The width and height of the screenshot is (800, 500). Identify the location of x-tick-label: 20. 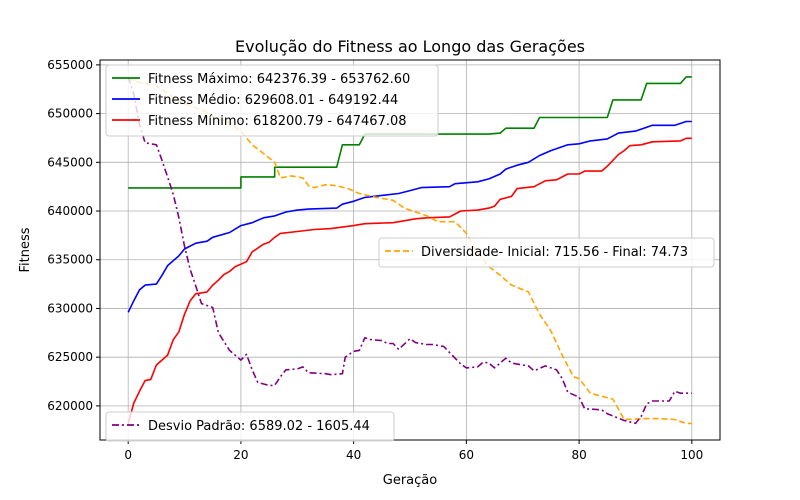
(240, 455).